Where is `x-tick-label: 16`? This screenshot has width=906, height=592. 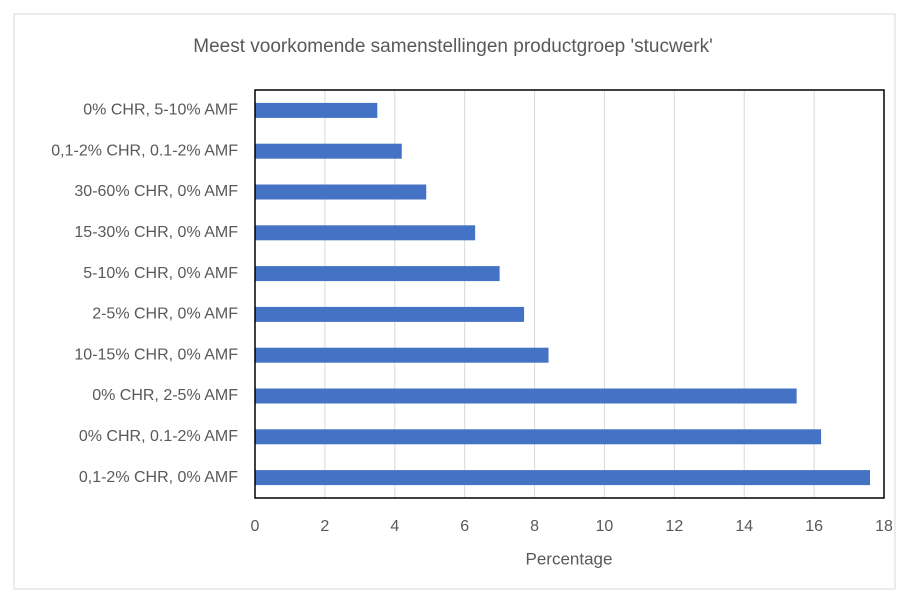
x-tick-label: 16 is located at coordinates (814, 526).